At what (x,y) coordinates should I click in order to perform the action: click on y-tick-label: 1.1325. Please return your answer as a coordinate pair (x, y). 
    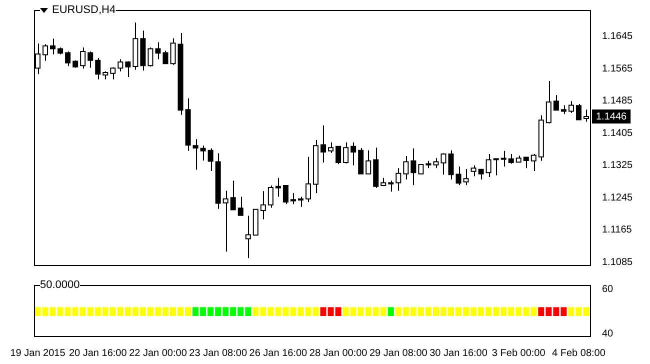
    Looking at the image, I should click on (618, 166).